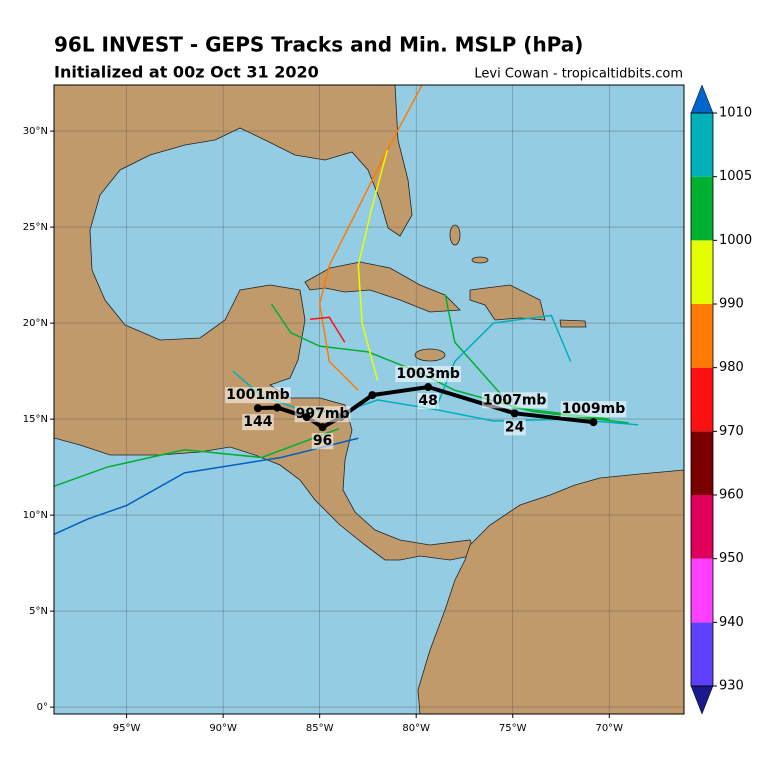 The image size is (768, 768). Describe the element at coordinates (42, 707) in the screenshot. I see `y-tick-label: 0°` at that location.